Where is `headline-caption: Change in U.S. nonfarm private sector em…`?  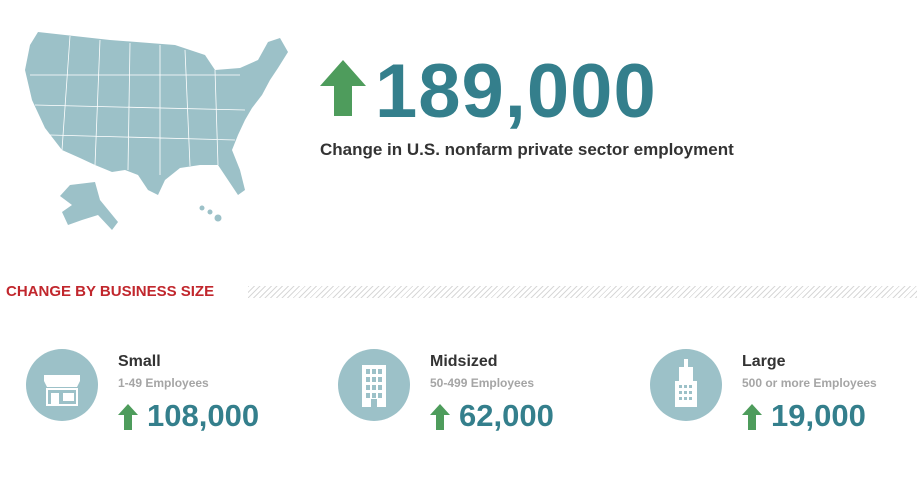 headline-caption: Change in U.S. nonfarm private sector em… is located at coordinates (527, 149).